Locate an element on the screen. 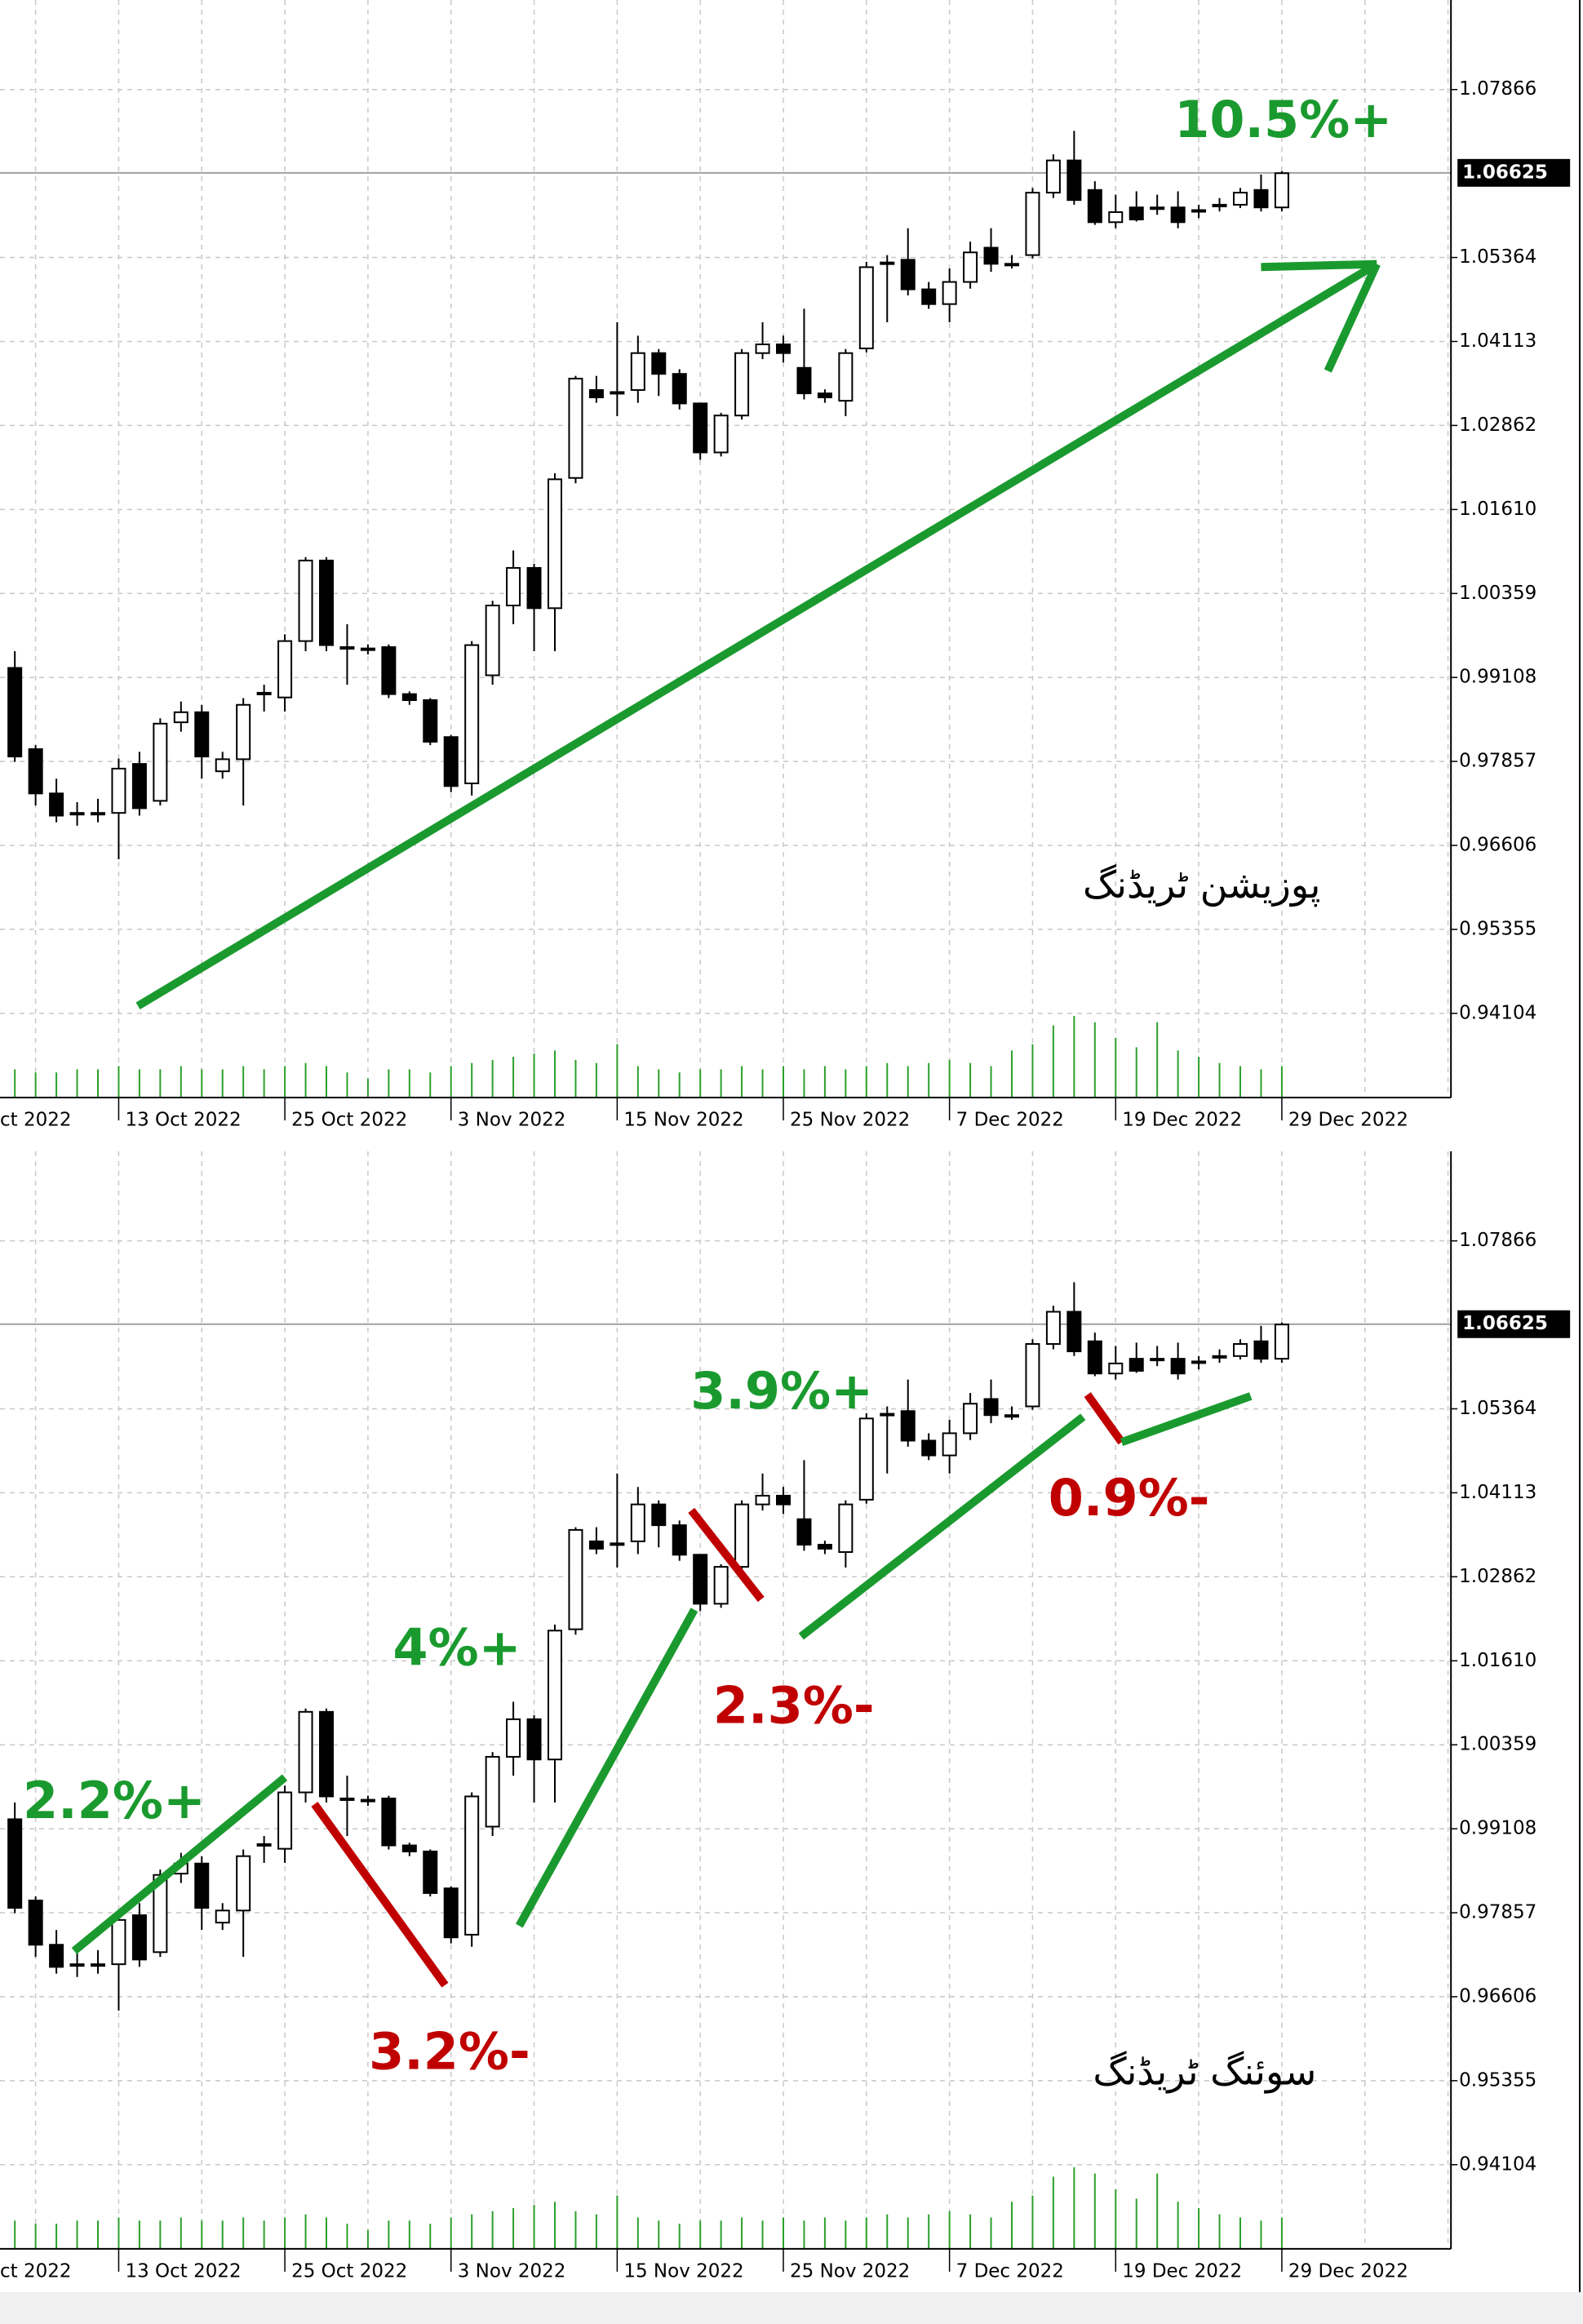 Image resolution: width=1583 pixels, height=2324 pixels. y-tick-label: 0.97857 is located at coordinates (1497, 761).